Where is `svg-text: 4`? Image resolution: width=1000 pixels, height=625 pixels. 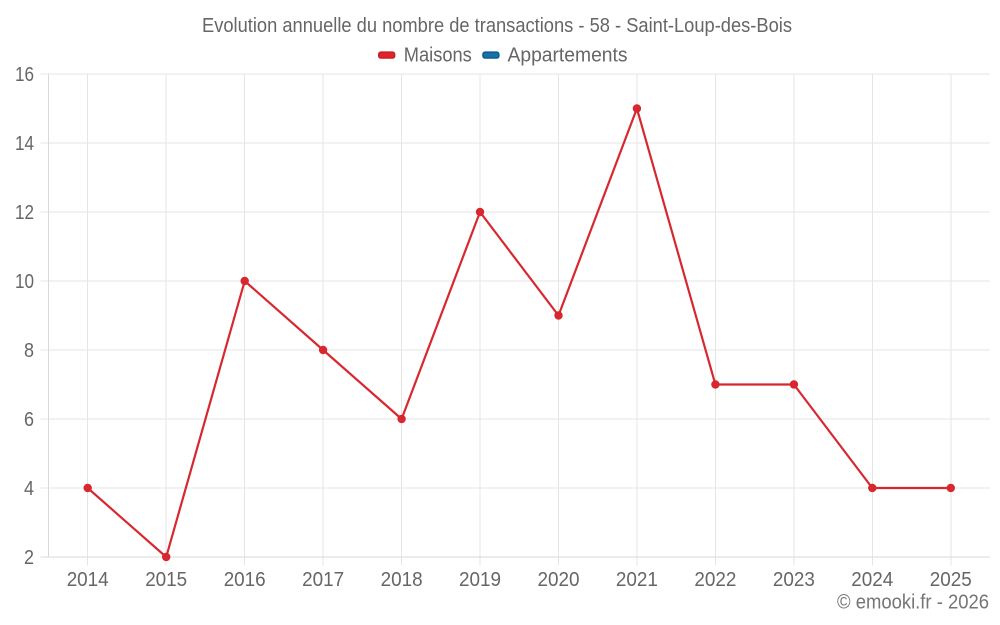 svg-text: 4 is located at coordinates (29, 489).